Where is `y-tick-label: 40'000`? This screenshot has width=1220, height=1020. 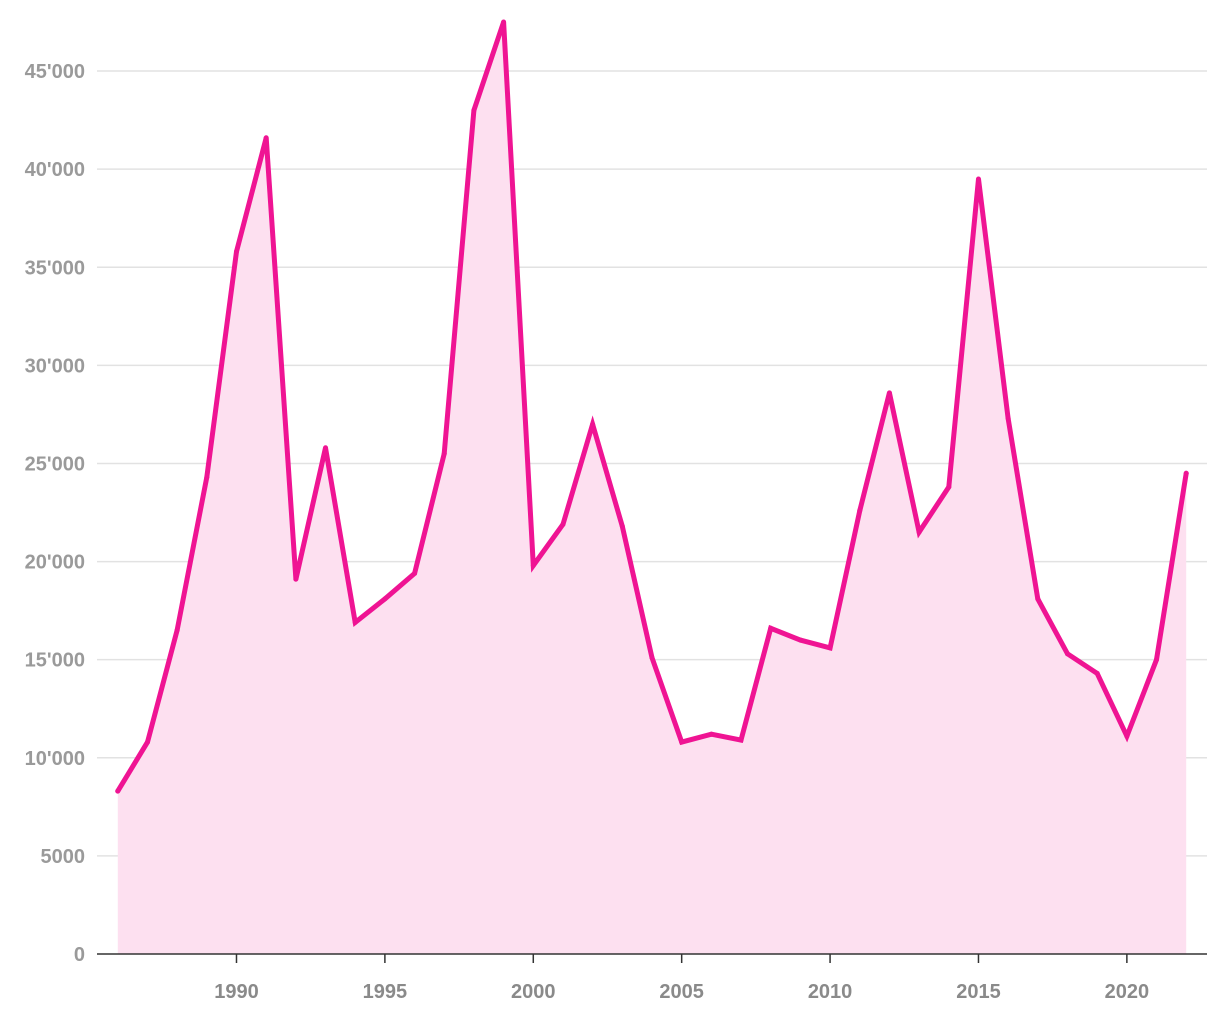
y-tick-label: 40'000 is located at coordinates (55, 170).